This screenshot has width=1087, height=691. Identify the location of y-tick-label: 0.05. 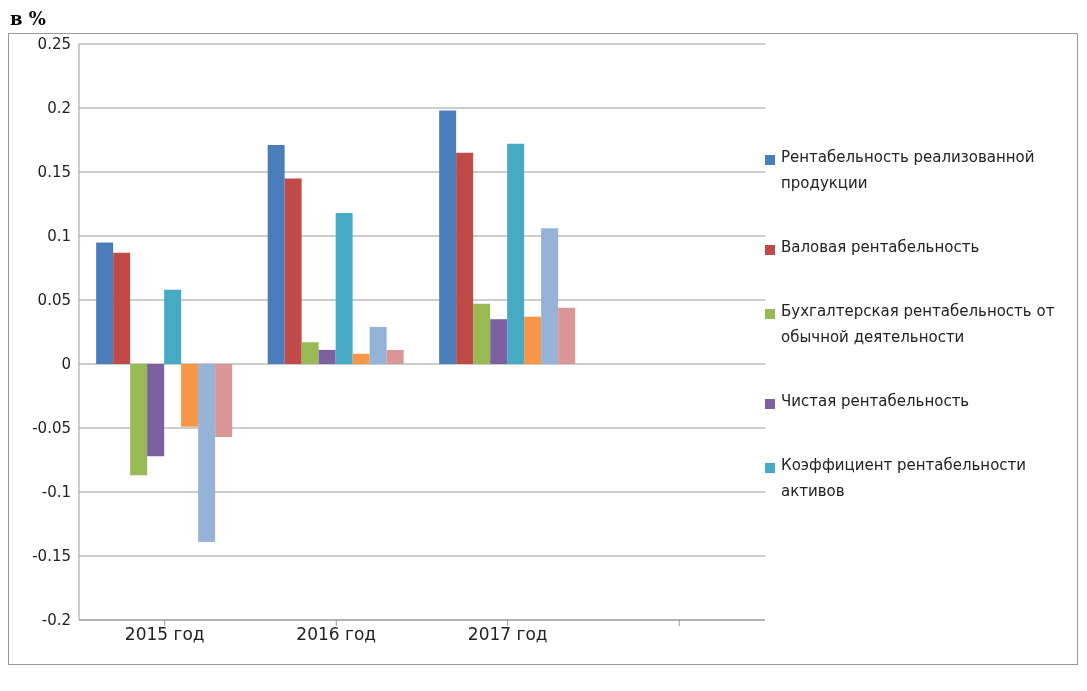
(54, 300).